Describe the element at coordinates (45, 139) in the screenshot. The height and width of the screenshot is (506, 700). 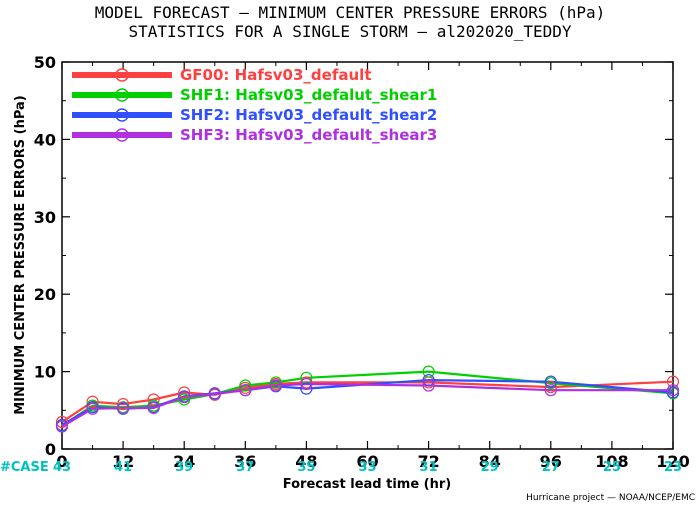
I see `y-tick-label: 40` at that location.